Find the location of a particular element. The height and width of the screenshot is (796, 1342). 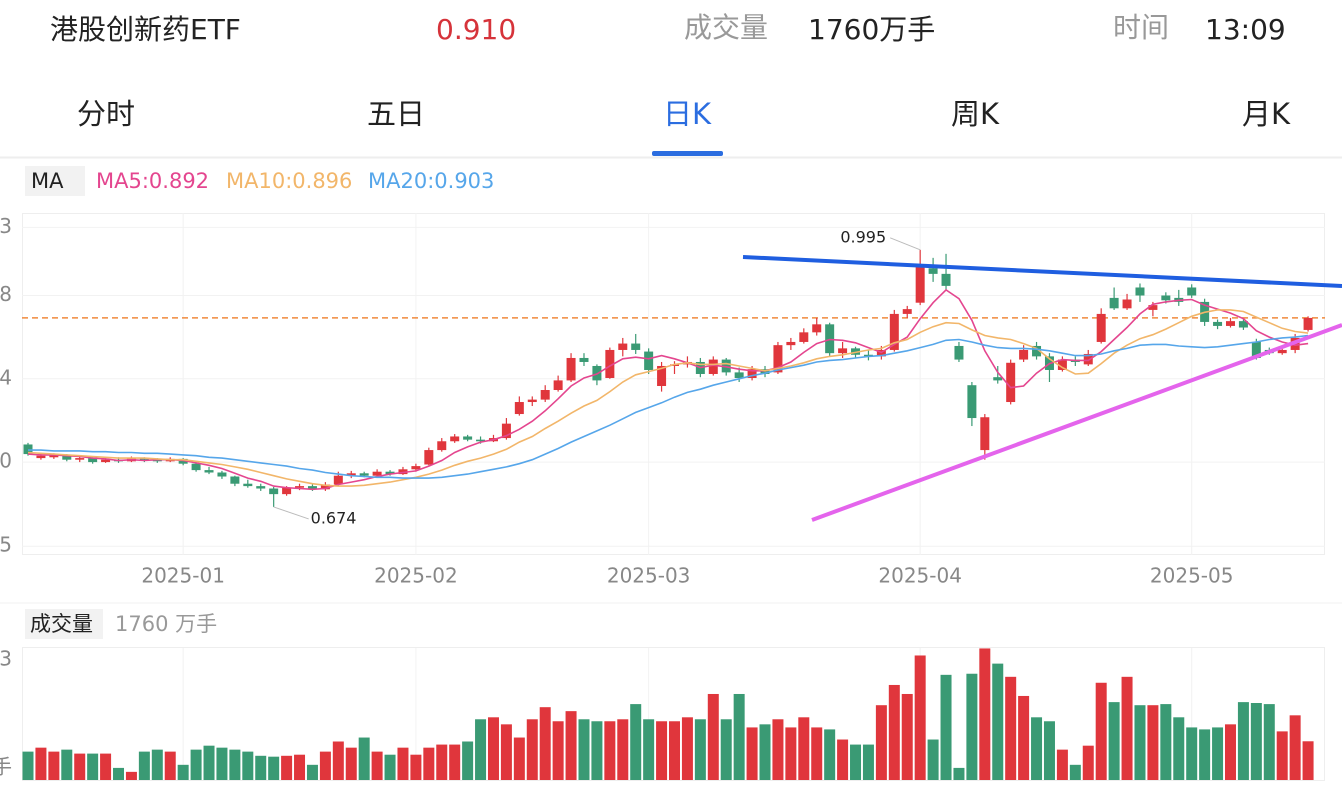

tab-underline is located at coordinates (687, 153).